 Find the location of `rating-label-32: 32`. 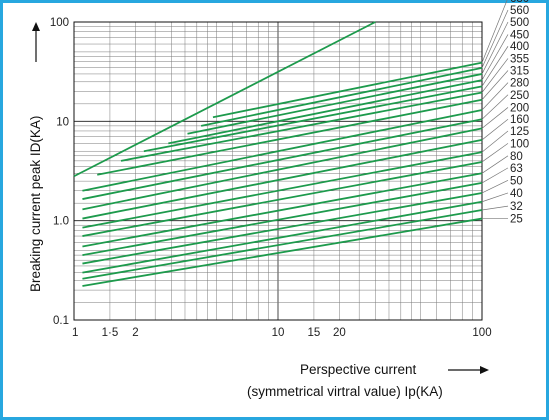

rating-label-32: 32 is located at coordinates (516, 207).